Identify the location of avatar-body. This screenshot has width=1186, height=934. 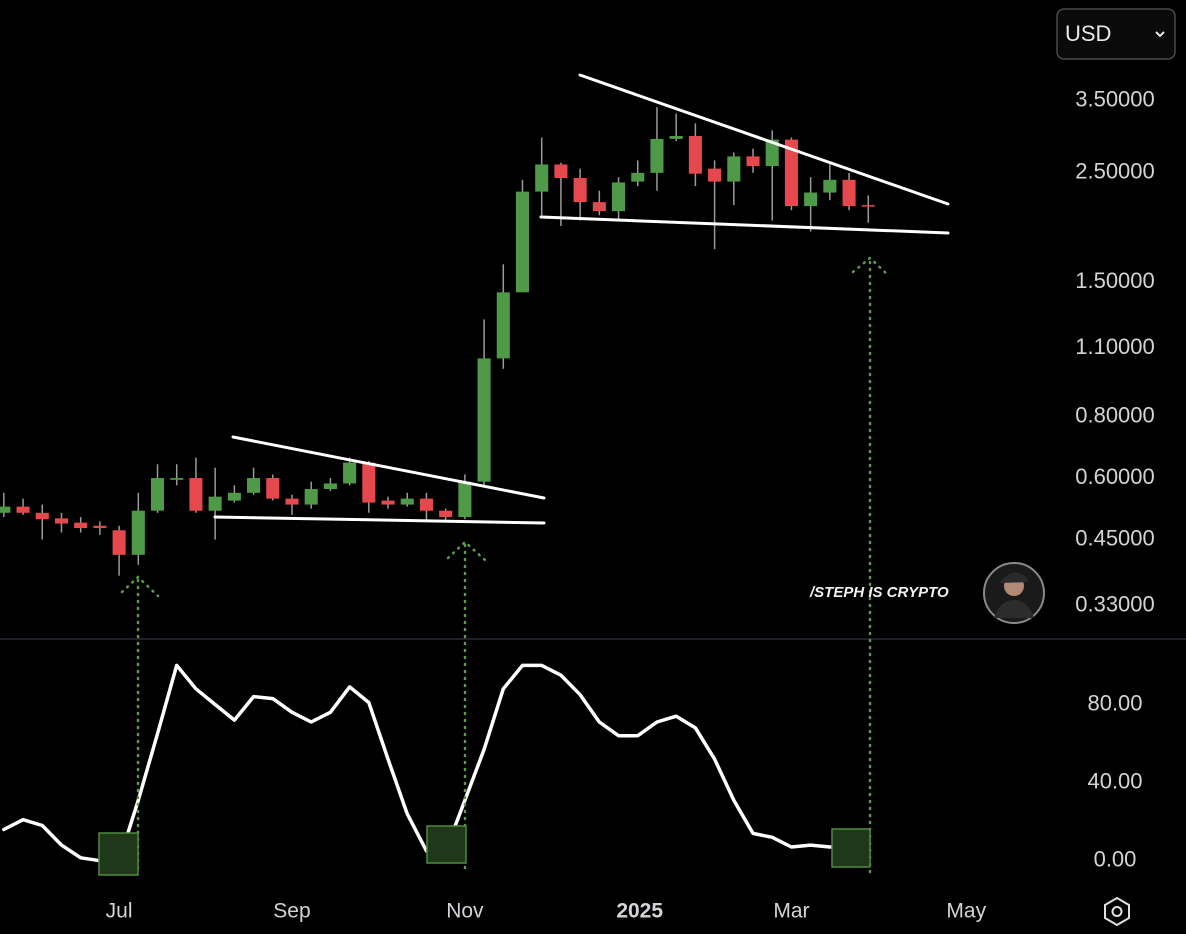
(1014, 609).